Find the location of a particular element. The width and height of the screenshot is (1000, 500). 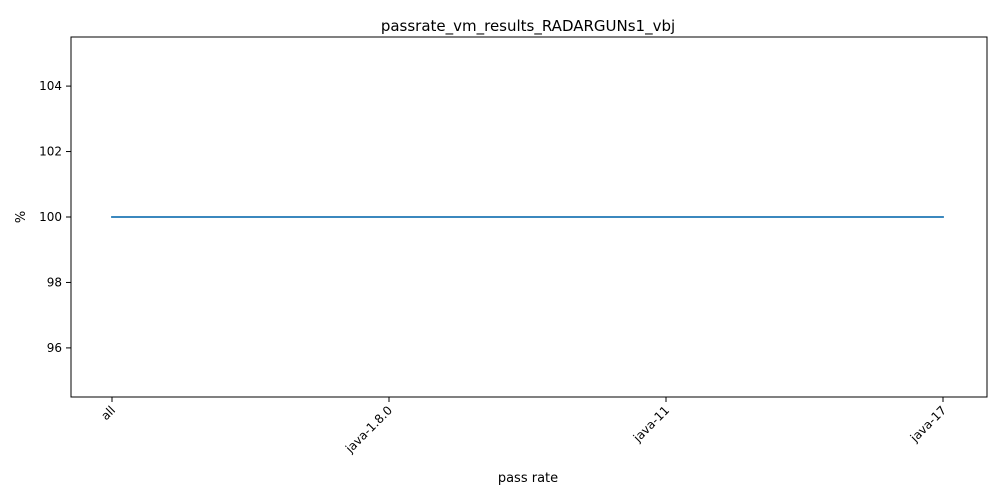

x-tick-label: java-17 is located at coordinates (928, 424).